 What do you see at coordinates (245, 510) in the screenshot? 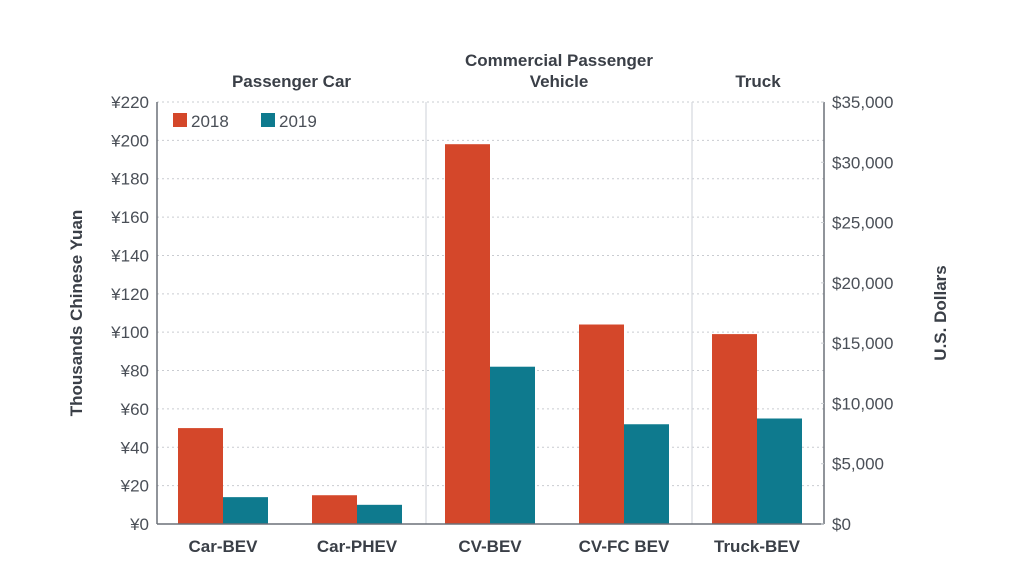
I see `bar-2019-car-bev` at bounding box center [245, 510].